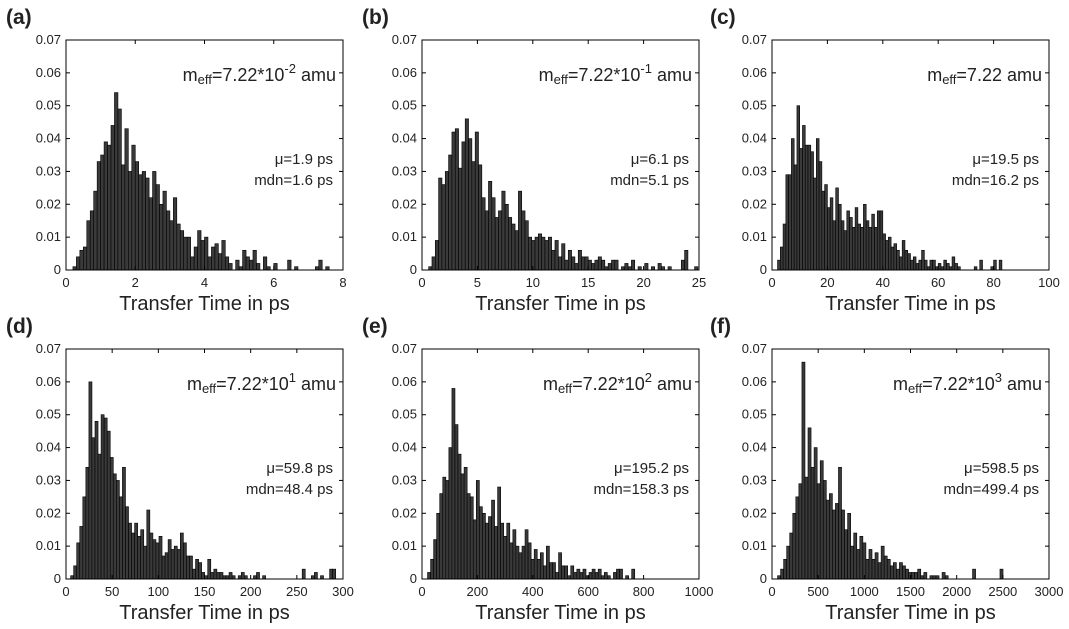 The image size is (1069, 629). I want to click on x-tick-label: 8, so click(342, 282).